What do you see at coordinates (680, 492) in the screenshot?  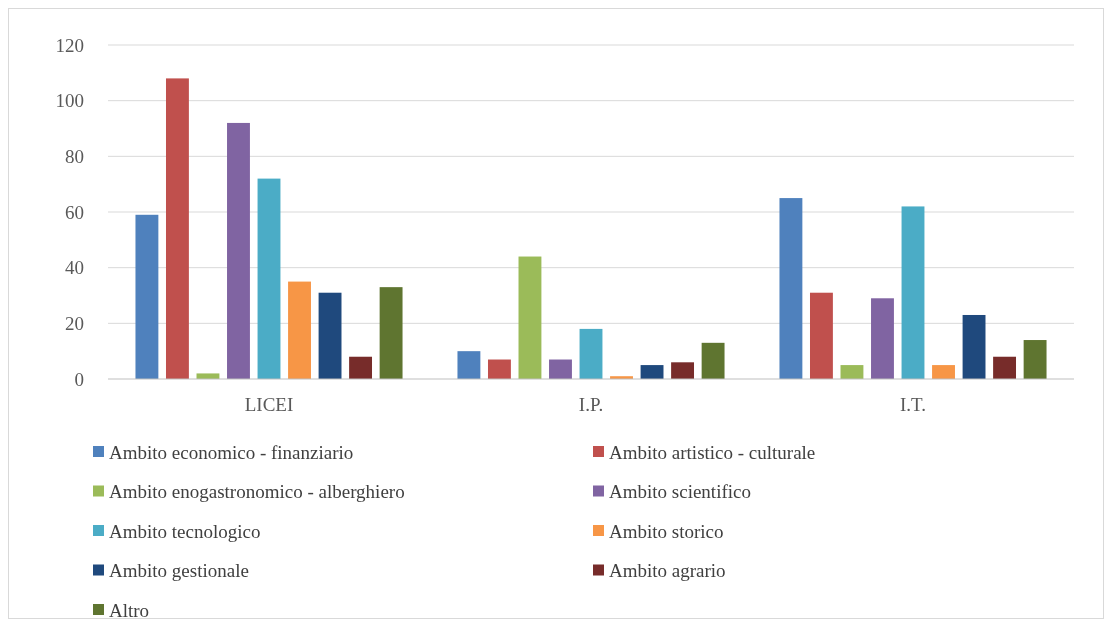 I see `legend-label: Ambito scientifico` at bounding box center [680, 492].